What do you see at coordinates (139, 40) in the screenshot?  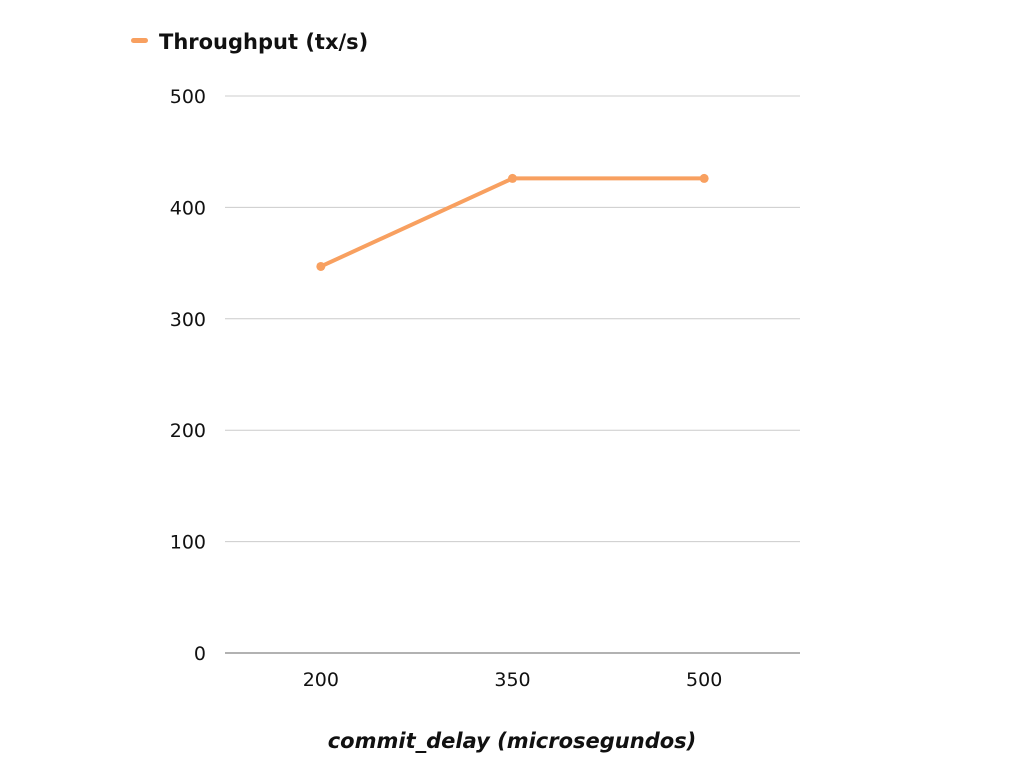 I see `legend-swatch` at bounding box center [139, 40].